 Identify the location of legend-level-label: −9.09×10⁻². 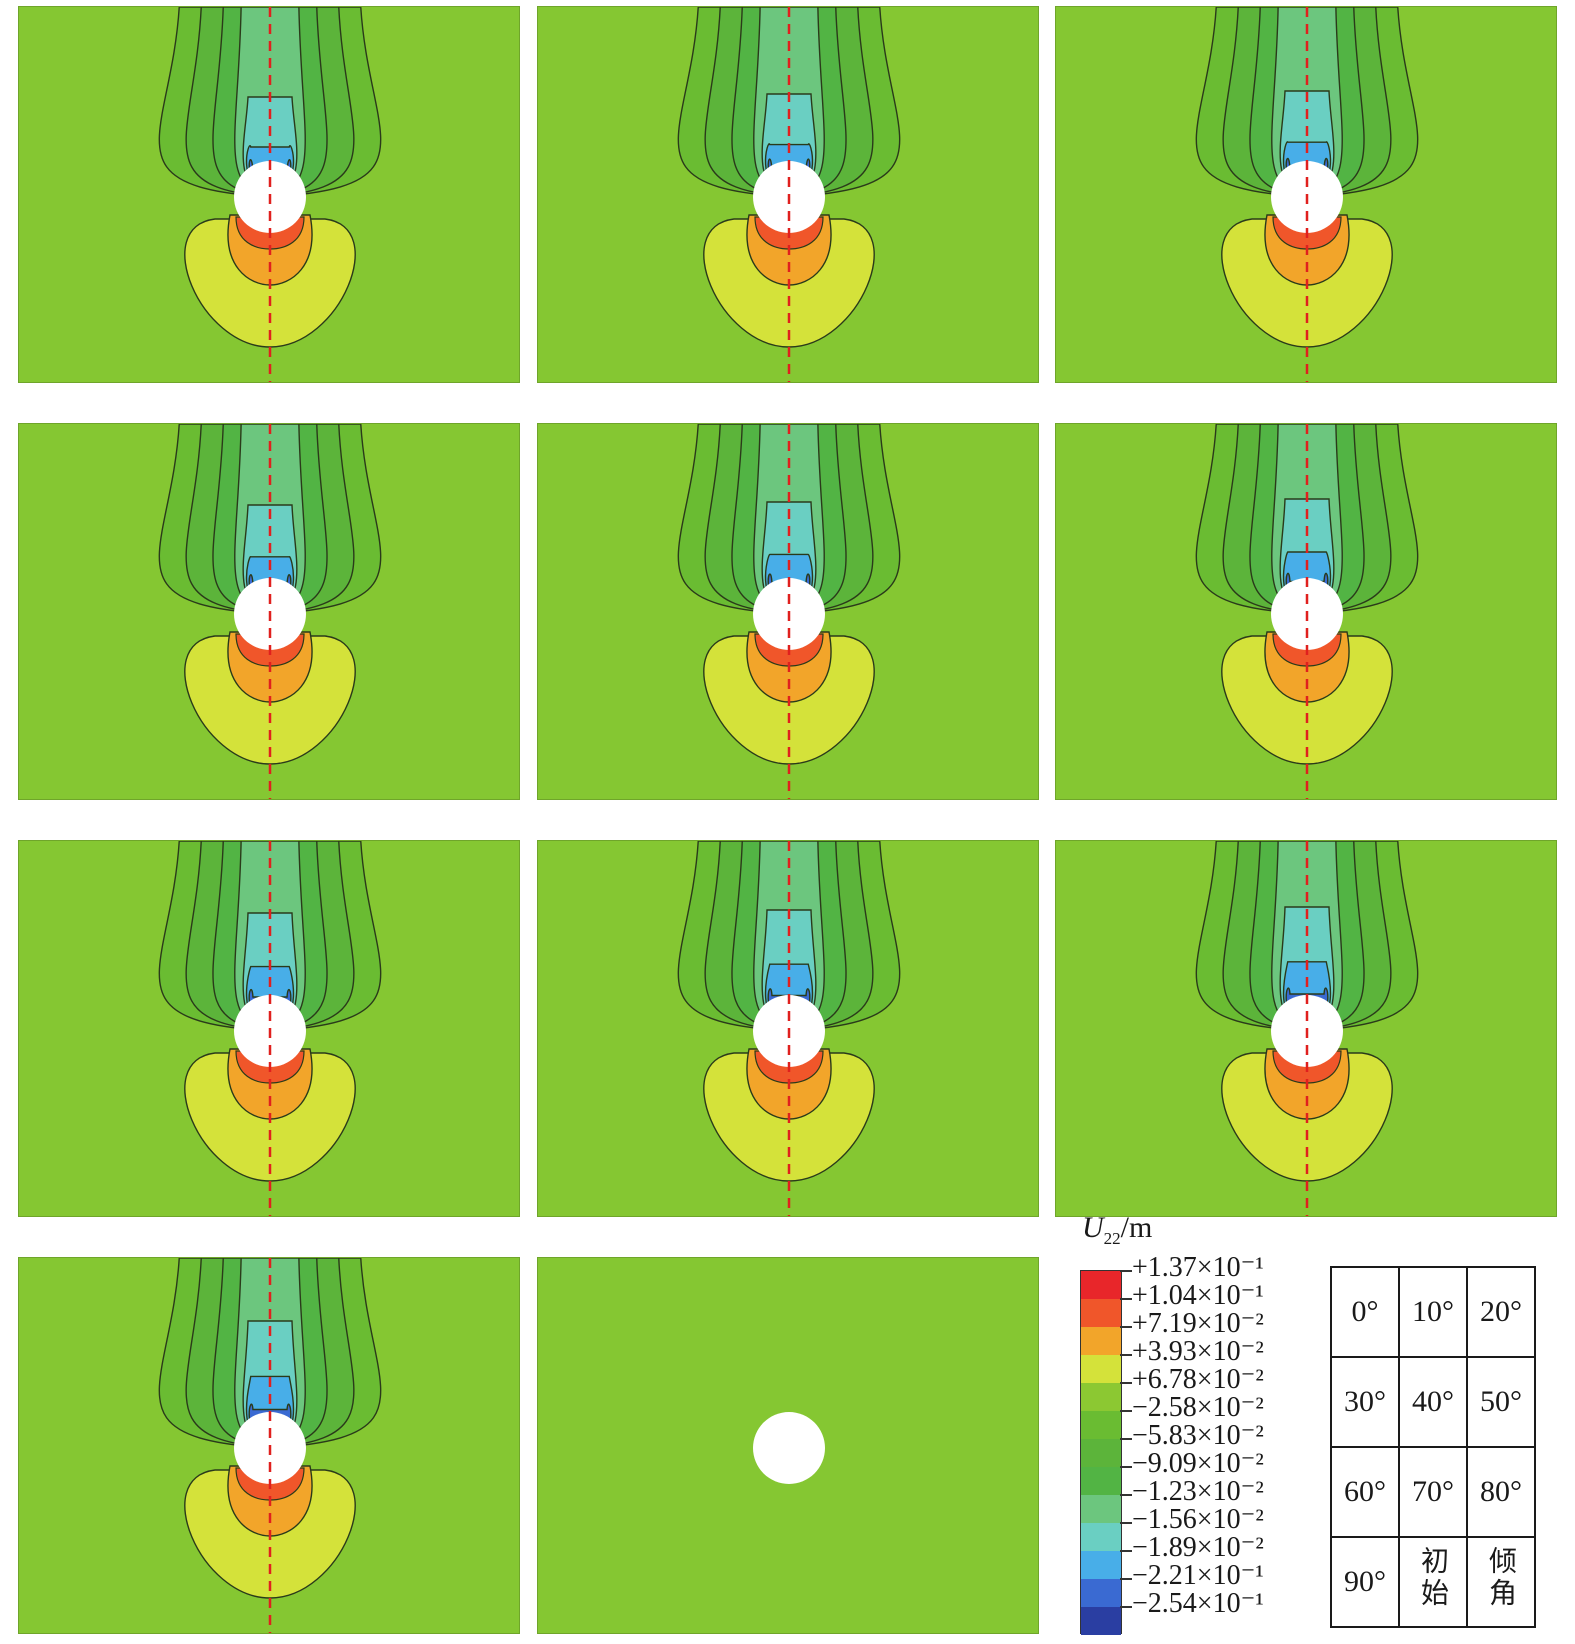
(1198, 1463).